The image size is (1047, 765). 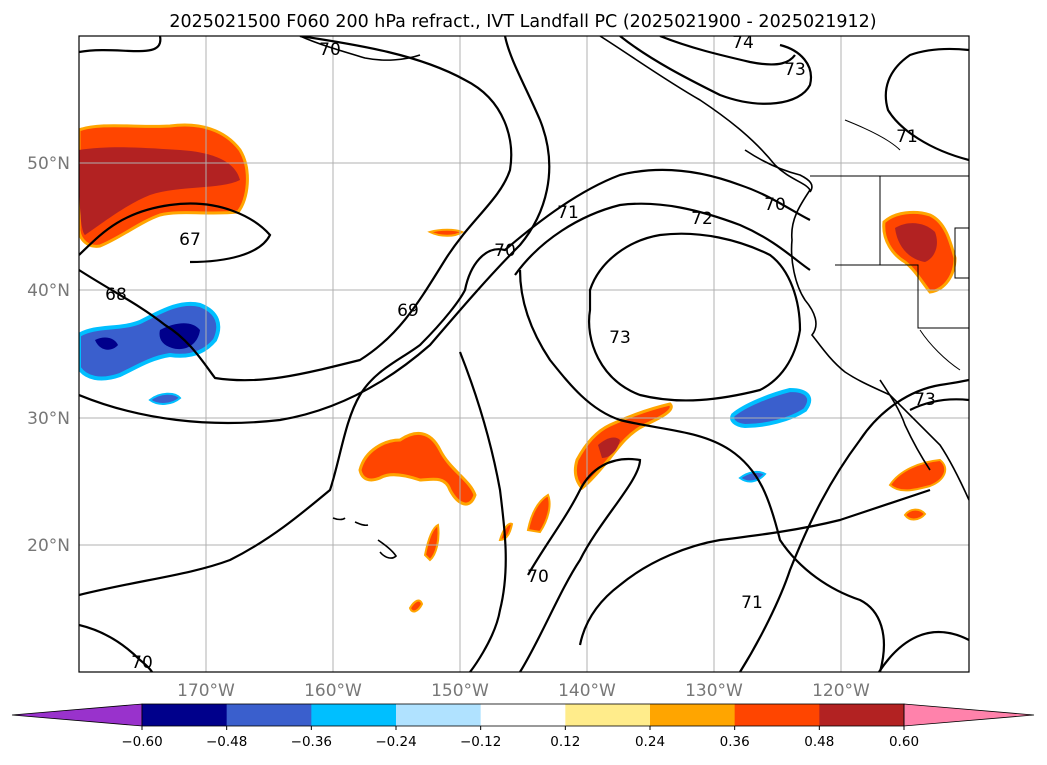 I want to click on colorbar-segments, so click(x=523, y=715).